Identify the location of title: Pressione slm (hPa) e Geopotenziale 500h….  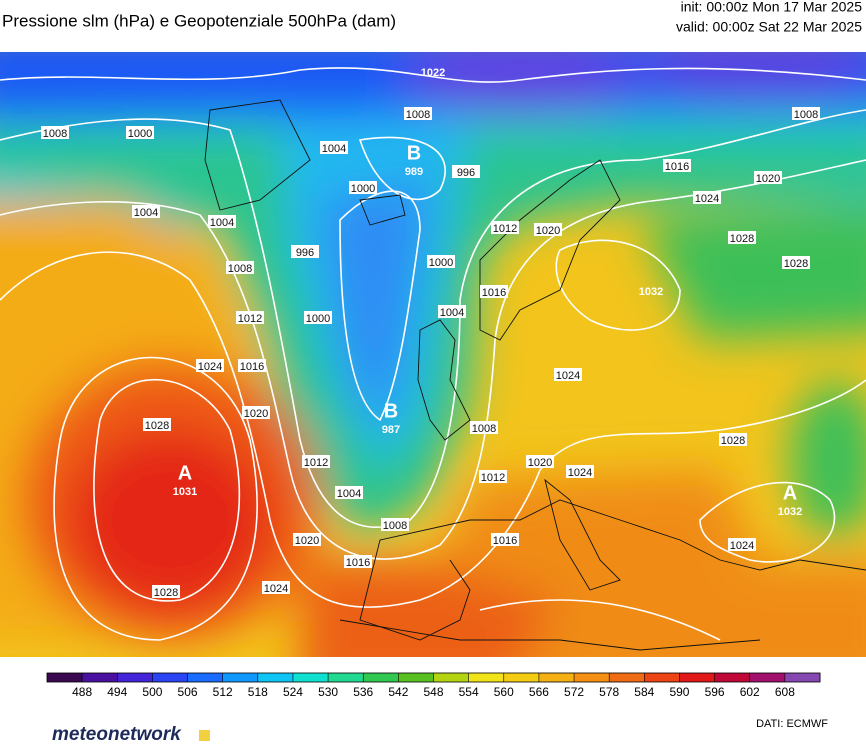
(199, 20).